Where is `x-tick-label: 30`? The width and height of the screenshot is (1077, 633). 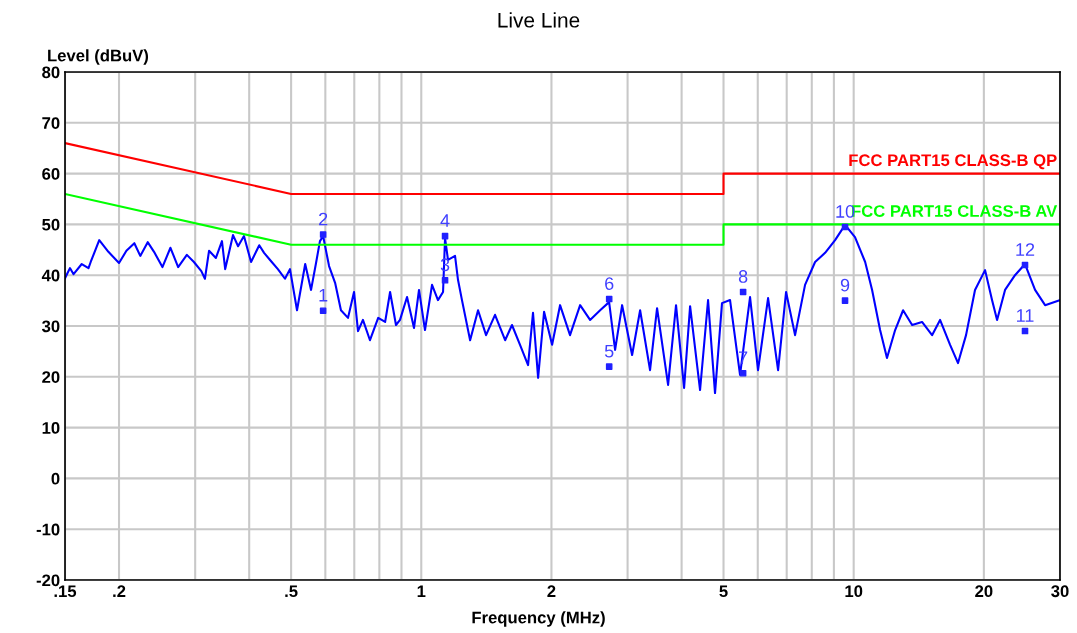 x-tick-label: 30 is located at coordinates (1060, 591).